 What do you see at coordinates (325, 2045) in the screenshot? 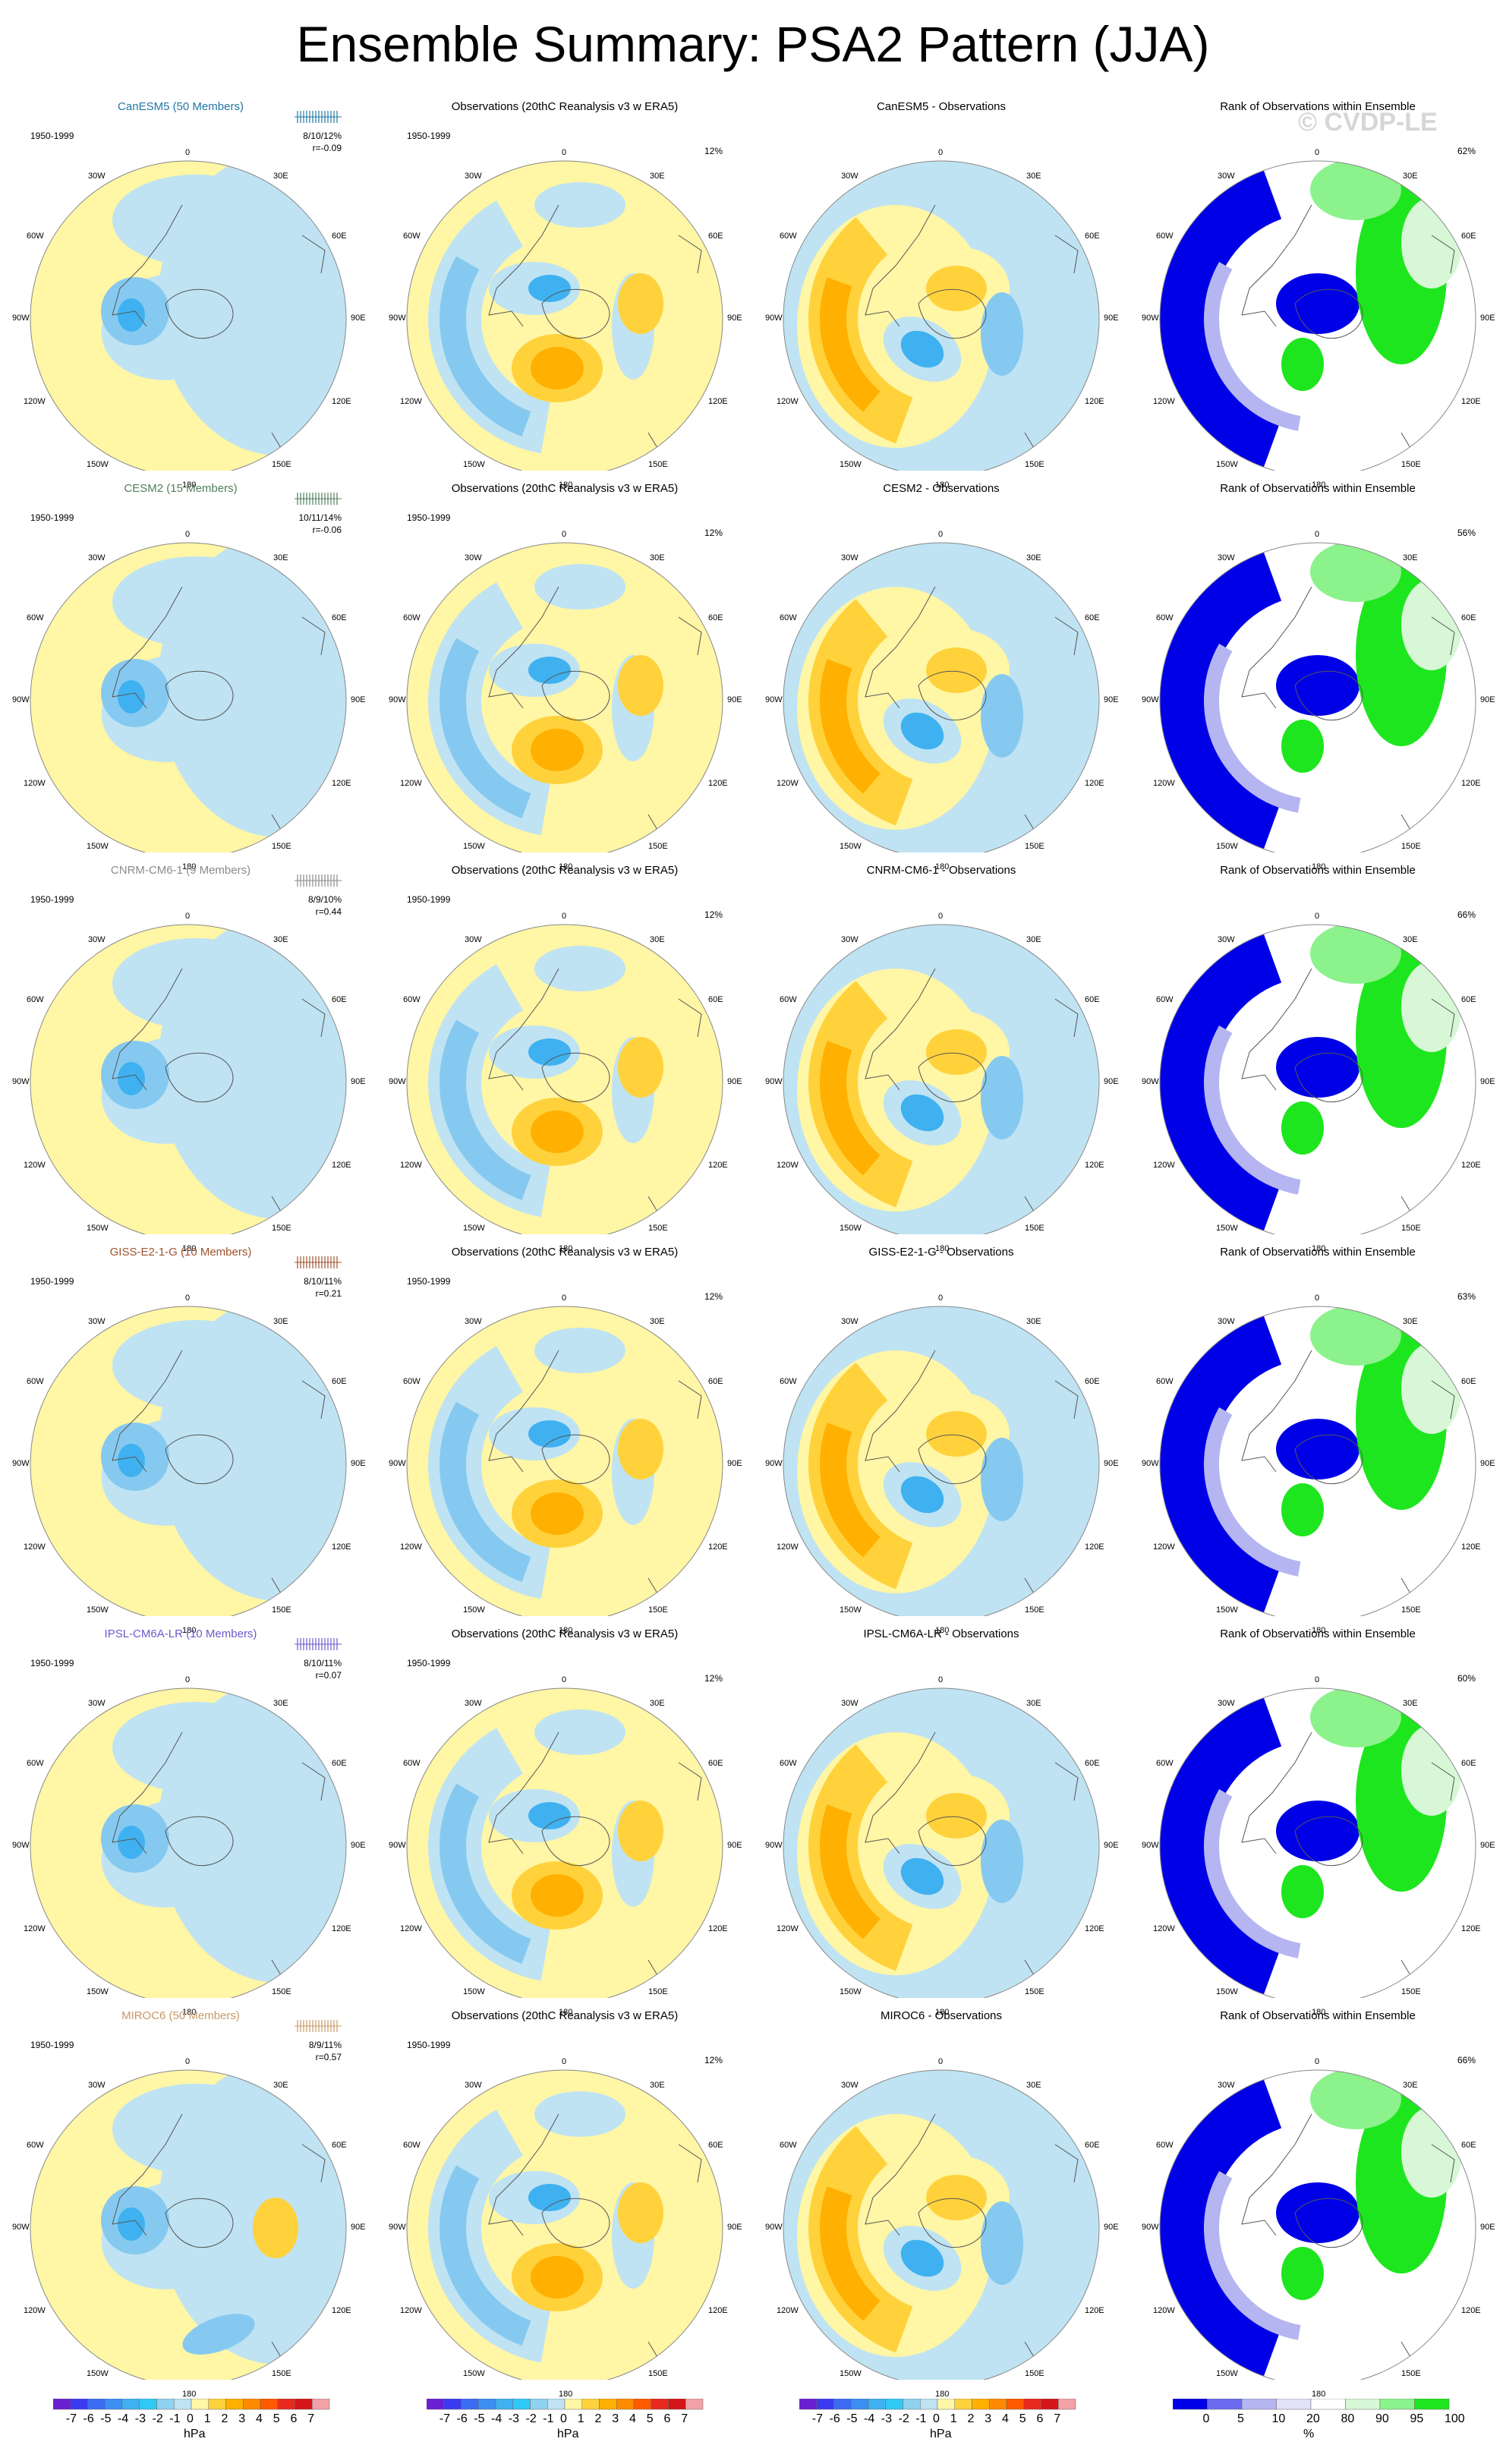
I see `variance-stat: 8/9/11%` at bounding box center [325, 2045].